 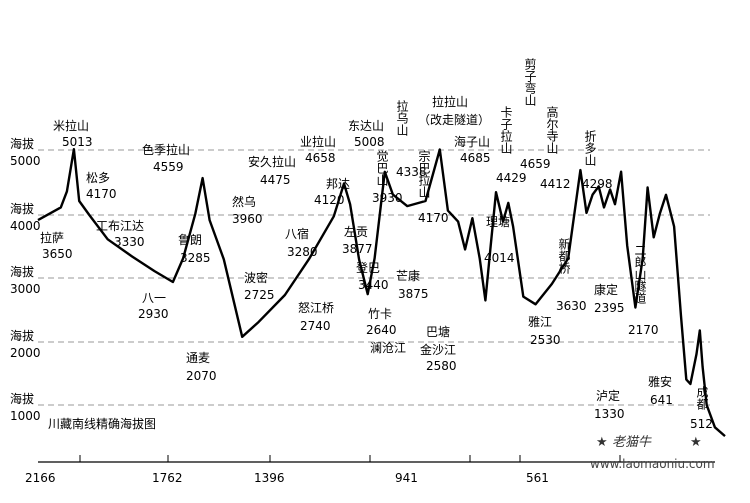 What do you see at coordinates (22, 143) in the screenshot?
I see `y-axis-label-5000-title: 海拔` at bounding box center [22, 143].